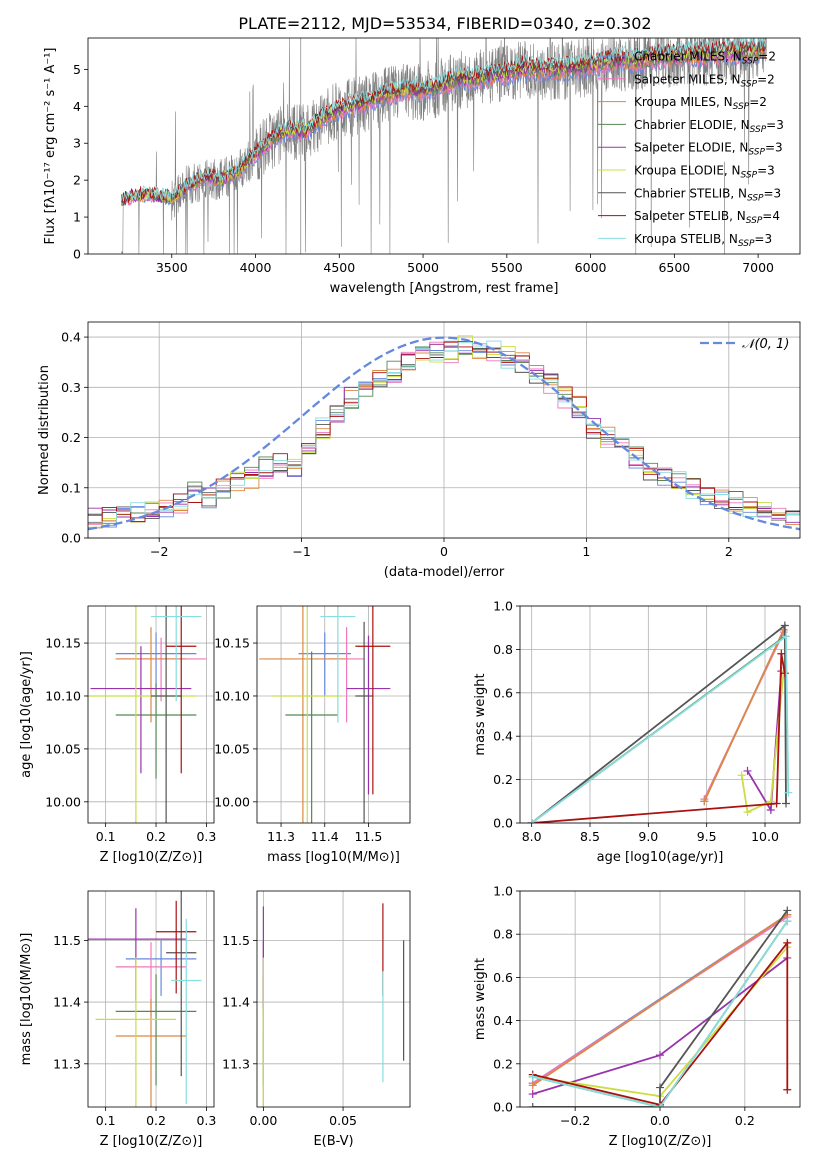 Image resolution: width=819 pixels, height=1170 pixels. What do you see at coordinates (708, 149) in the screenshot?
I see `legend-entry: Salpeter ELODIE, NSSP=3` at bounding box center [708, 149].